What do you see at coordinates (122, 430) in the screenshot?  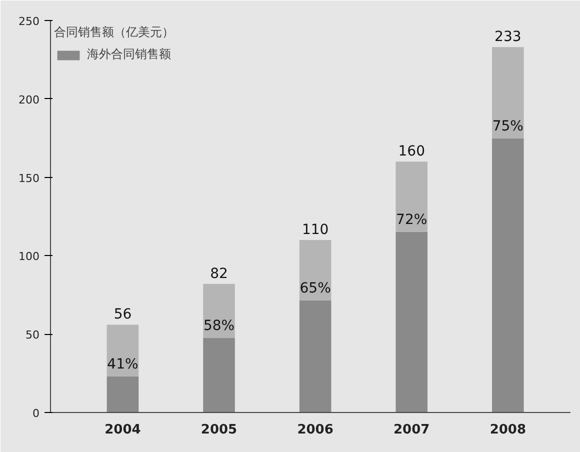 I see `x-tick-label: 2004` at bounding box center [122, 430].